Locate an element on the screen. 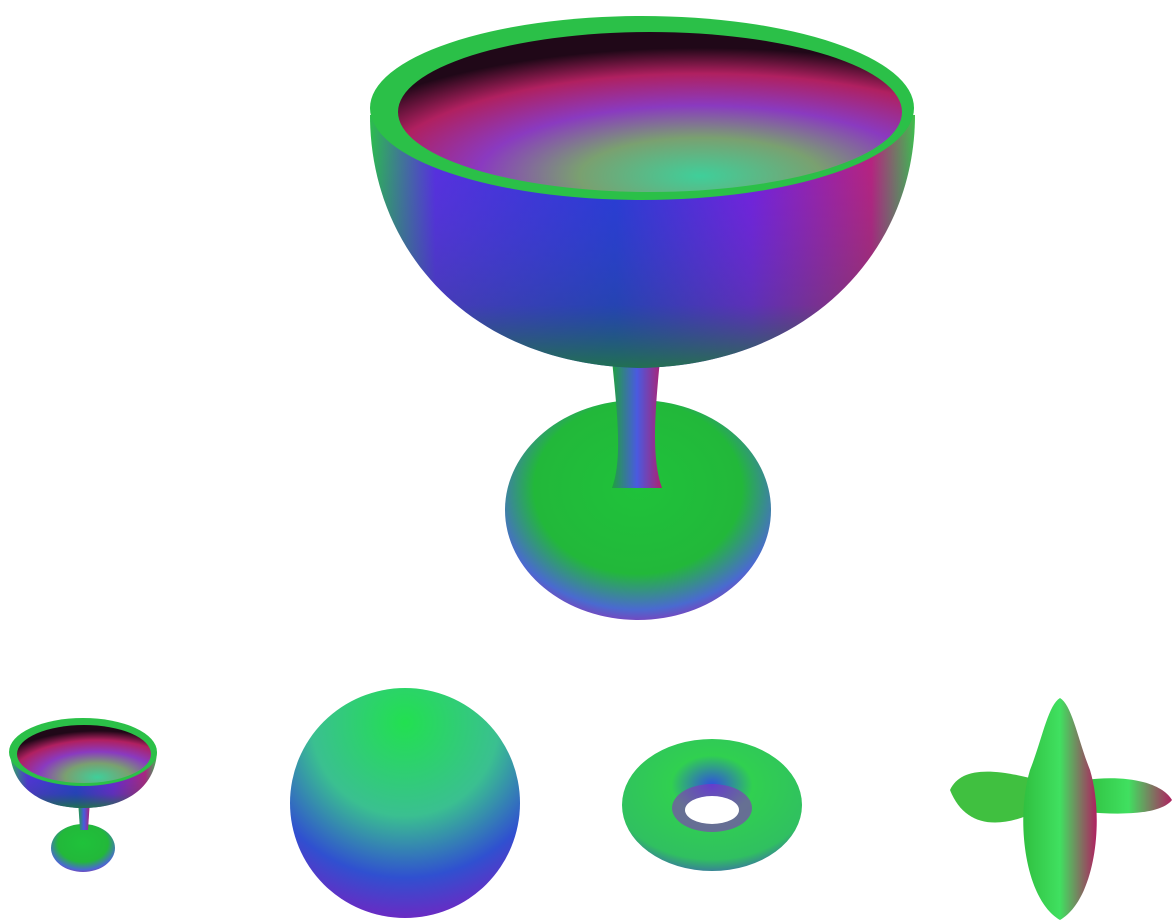  sphere is located at coordinates (405, 803).